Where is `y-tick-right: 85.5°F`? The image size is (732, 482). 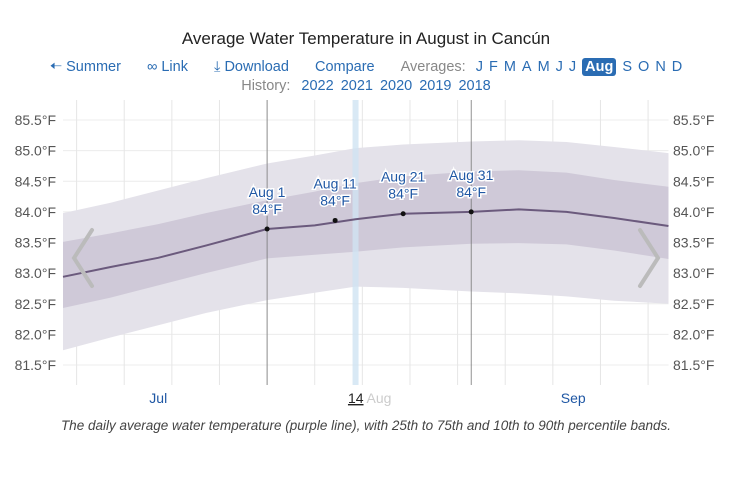
y-tick-right: 85.5°F is located at coordinates (693, 120).